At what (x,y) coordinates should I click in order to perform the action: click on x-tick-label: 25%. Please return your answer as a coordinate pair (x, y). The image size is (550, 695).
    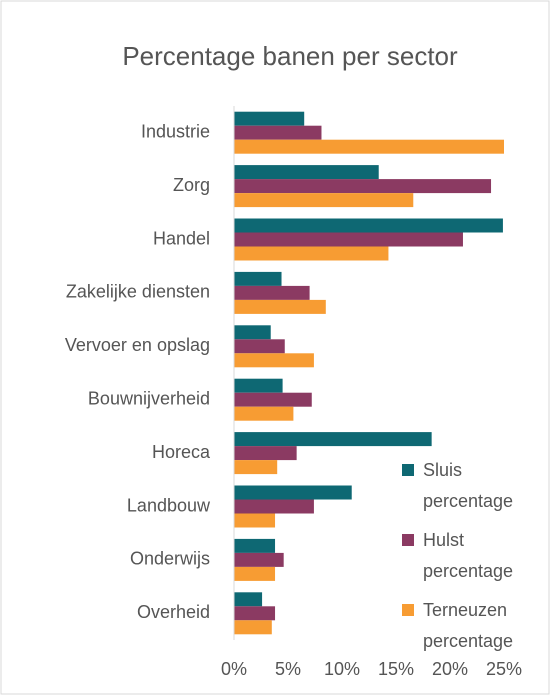
    Looking at the image, I should click on (504, 669).